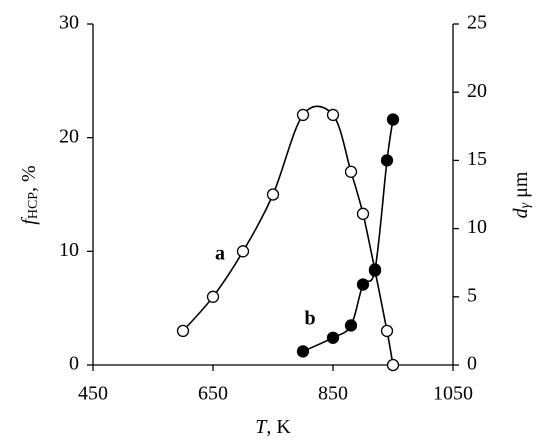 Image resolution: width=550 pixels, height=444 pixels. What do you see at coordinates (69, 23) in the screenshot?
I see `y-tick-label: 30` at bounding box center [69, 23].